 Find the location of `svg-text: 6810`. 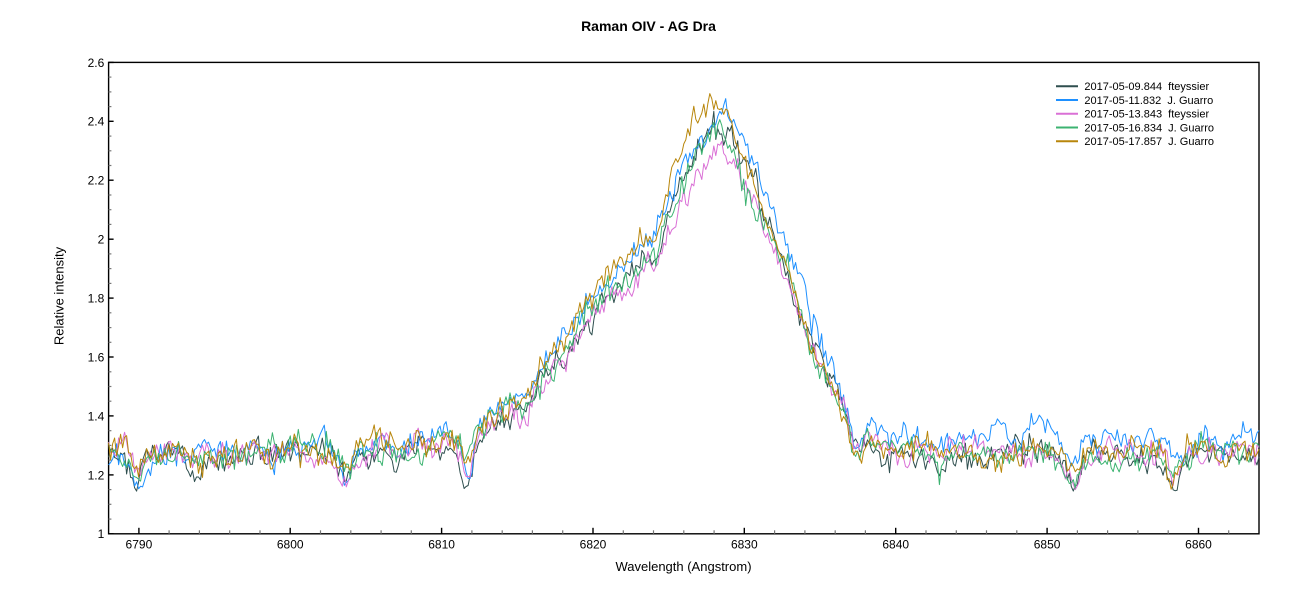

svg-text: 6810 is located at coordinates (441, 544).